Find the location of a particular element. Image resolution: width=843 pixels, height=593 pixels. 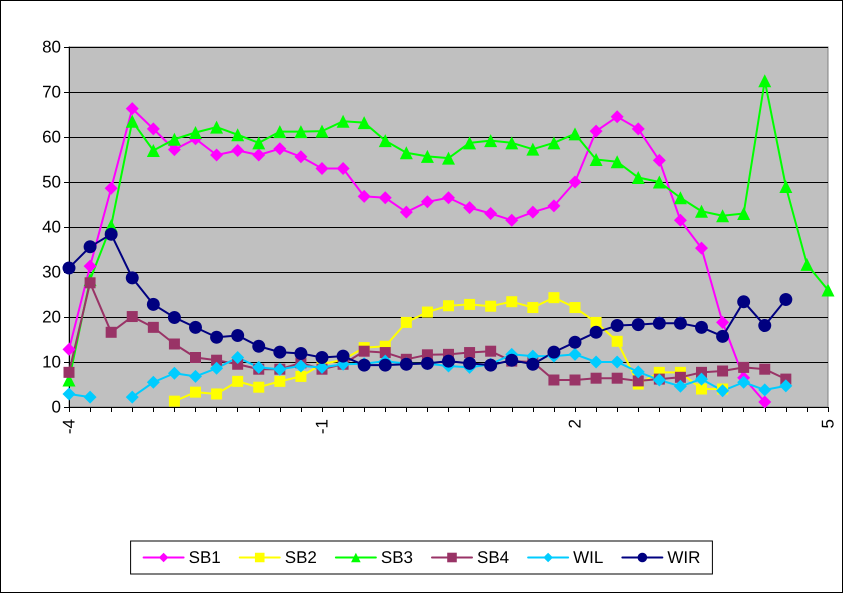

y-tick-label: 30 is located at coordinates (51, 272).